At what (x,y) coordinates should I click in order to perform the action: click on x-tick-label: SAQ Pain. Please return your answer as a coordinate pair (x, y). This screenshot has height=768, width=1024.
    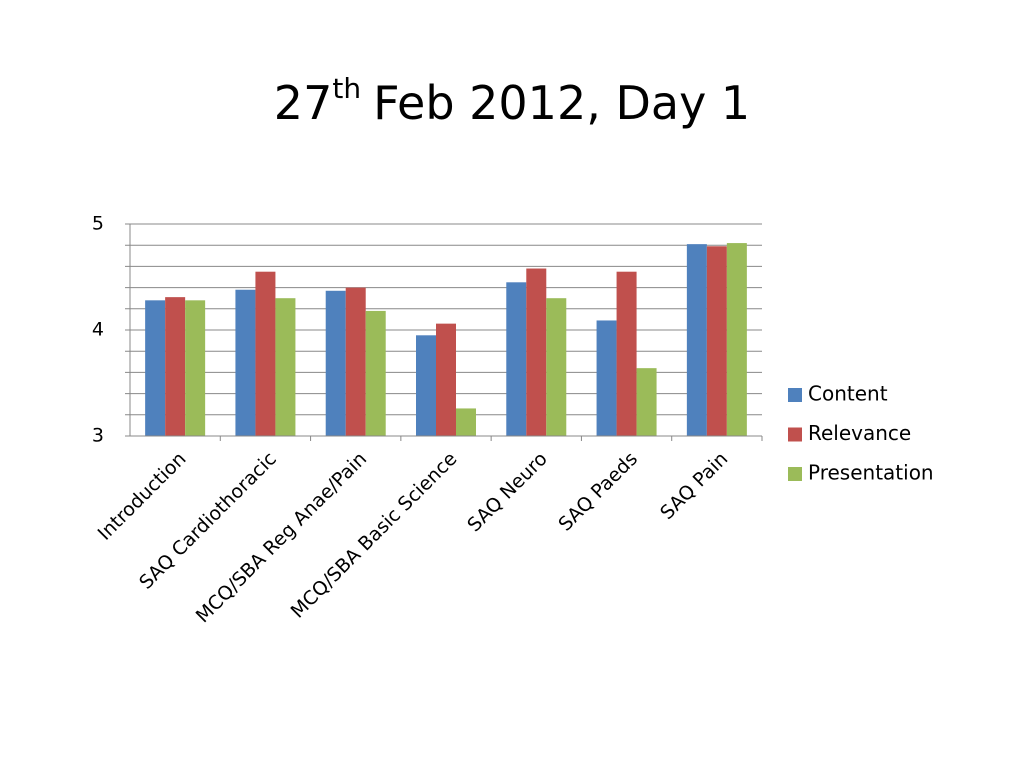
    Looking at the image, I should click on (694, 486).